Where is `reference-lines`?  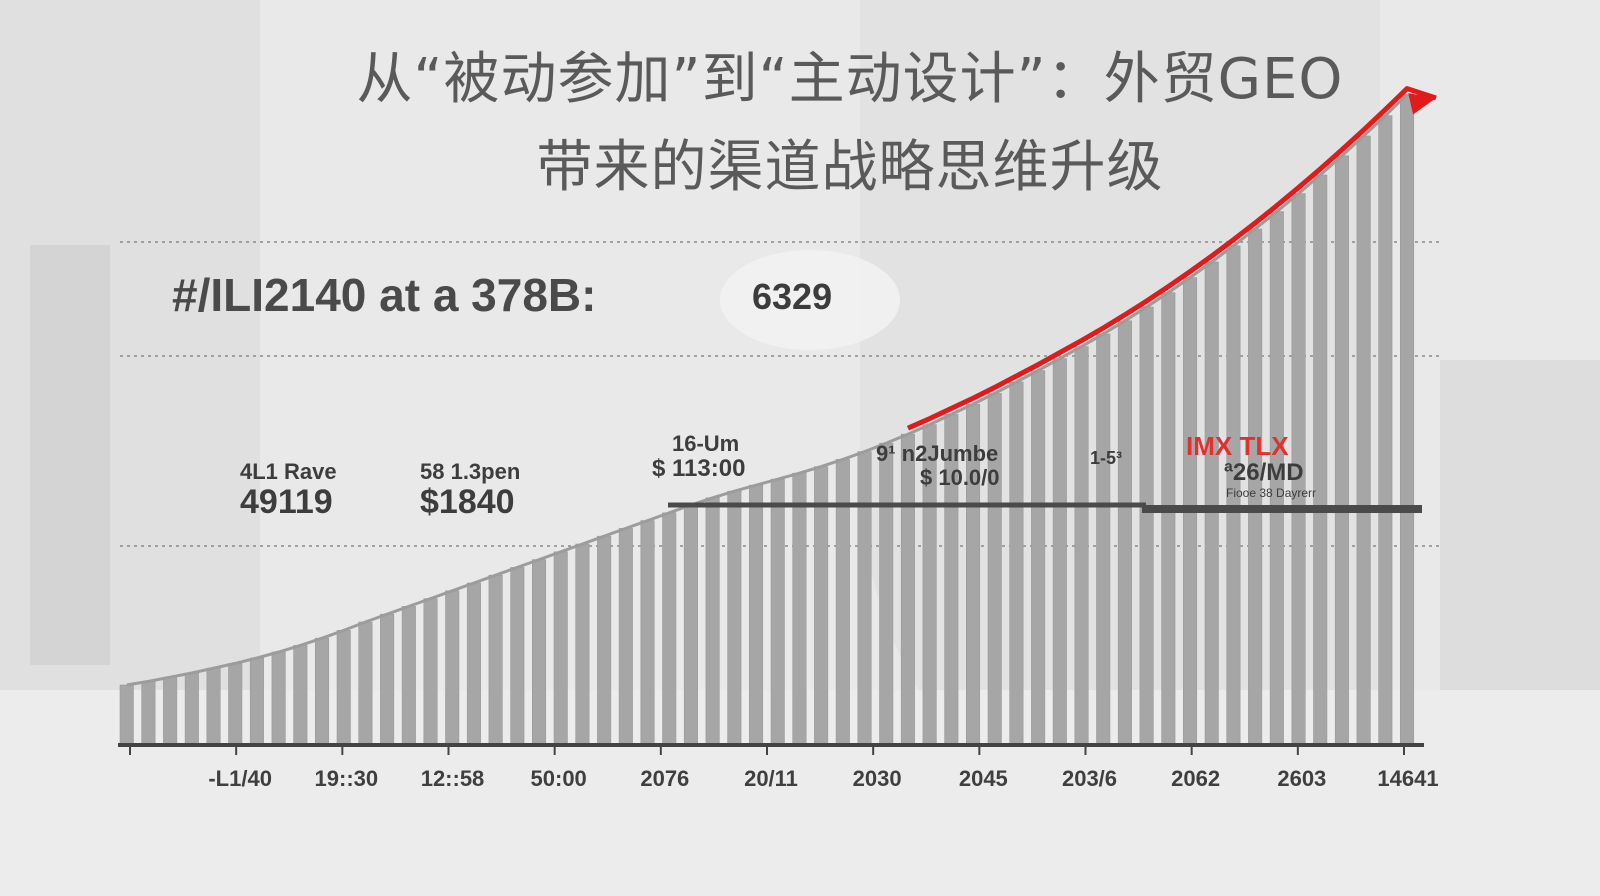
reference-lines is located at coordinates (1045, 507).